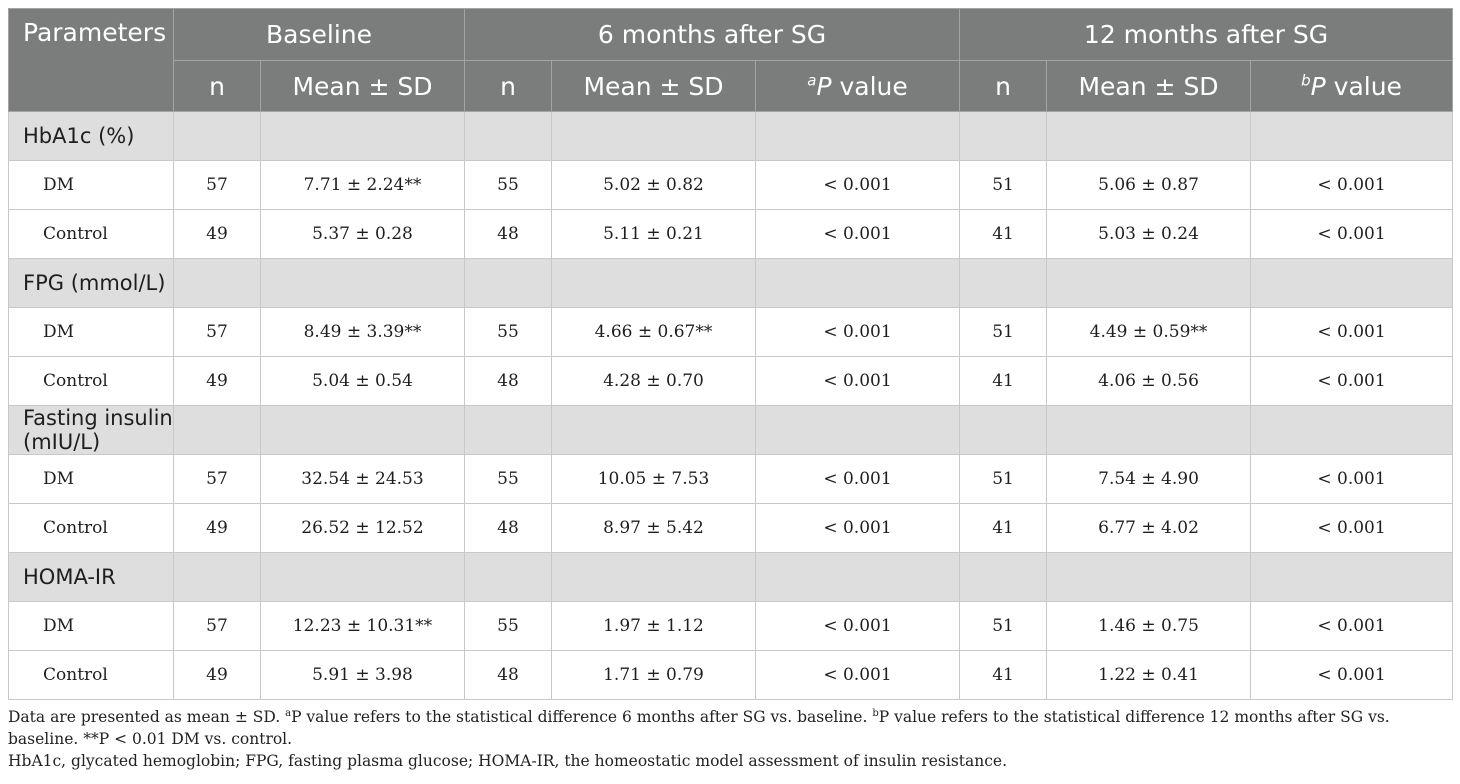 The height and width of the screenshot is (784, 1460). What do you see at coordinates (653, 332) in the screenshot?
I see `cell-s-mean: 4.66 ± 0.67**` at bounding box center [653, 332].